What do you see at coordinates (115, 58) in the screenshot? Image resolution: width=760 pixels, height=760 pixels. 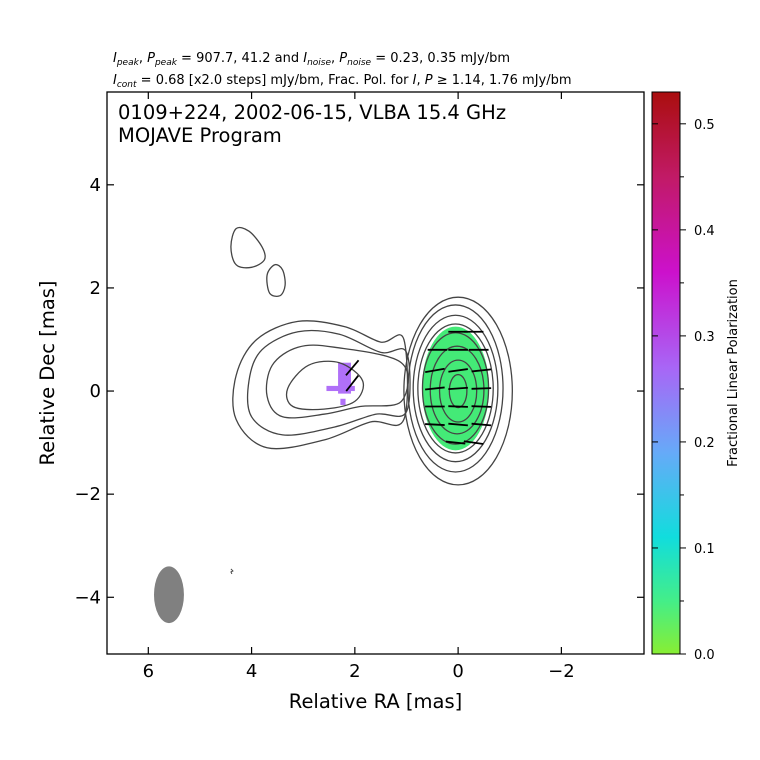 I see `header-i-peak: I` at bounding box center [115, 58].